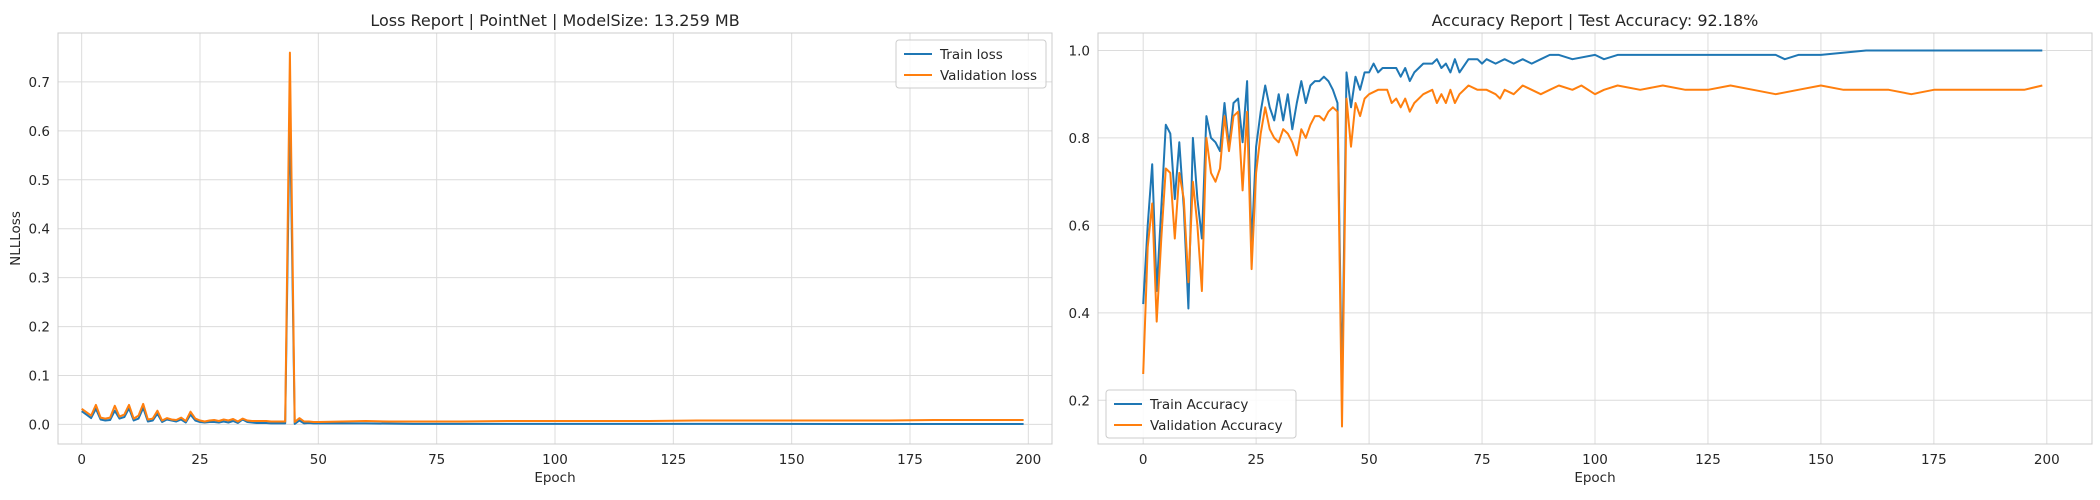 Image resolution: width=2100 pixels, height=500 pixels. I want to click on legend-label: Train loss, so click(971, 55).